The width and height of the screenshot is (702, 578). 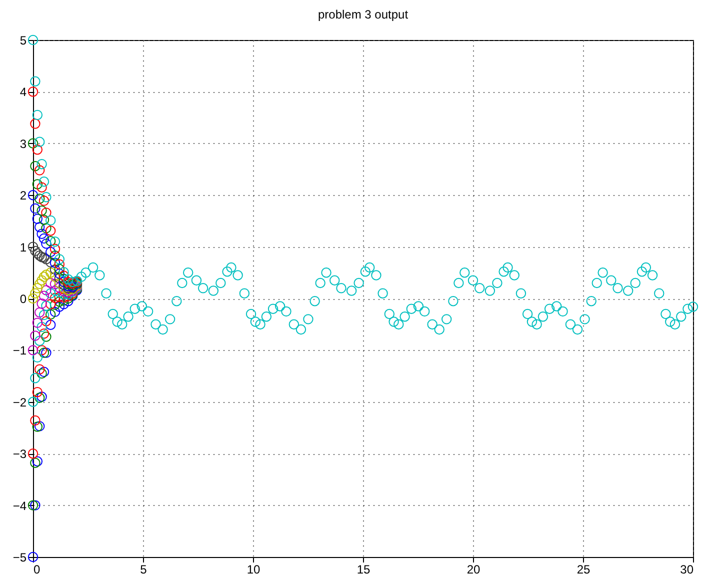 What do you see at coordinates (23, 299) in the screenshot?
I see `y-tick-label: 0` at bounding box center [23, 299].